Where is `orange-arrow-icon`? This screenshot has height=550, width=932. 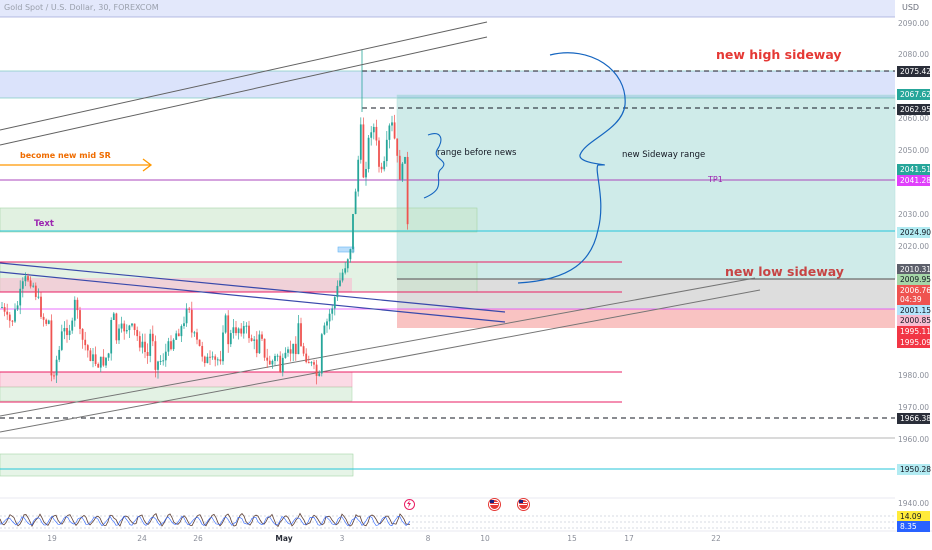 orange-arrow-icon is located at coordinates (76, 165).